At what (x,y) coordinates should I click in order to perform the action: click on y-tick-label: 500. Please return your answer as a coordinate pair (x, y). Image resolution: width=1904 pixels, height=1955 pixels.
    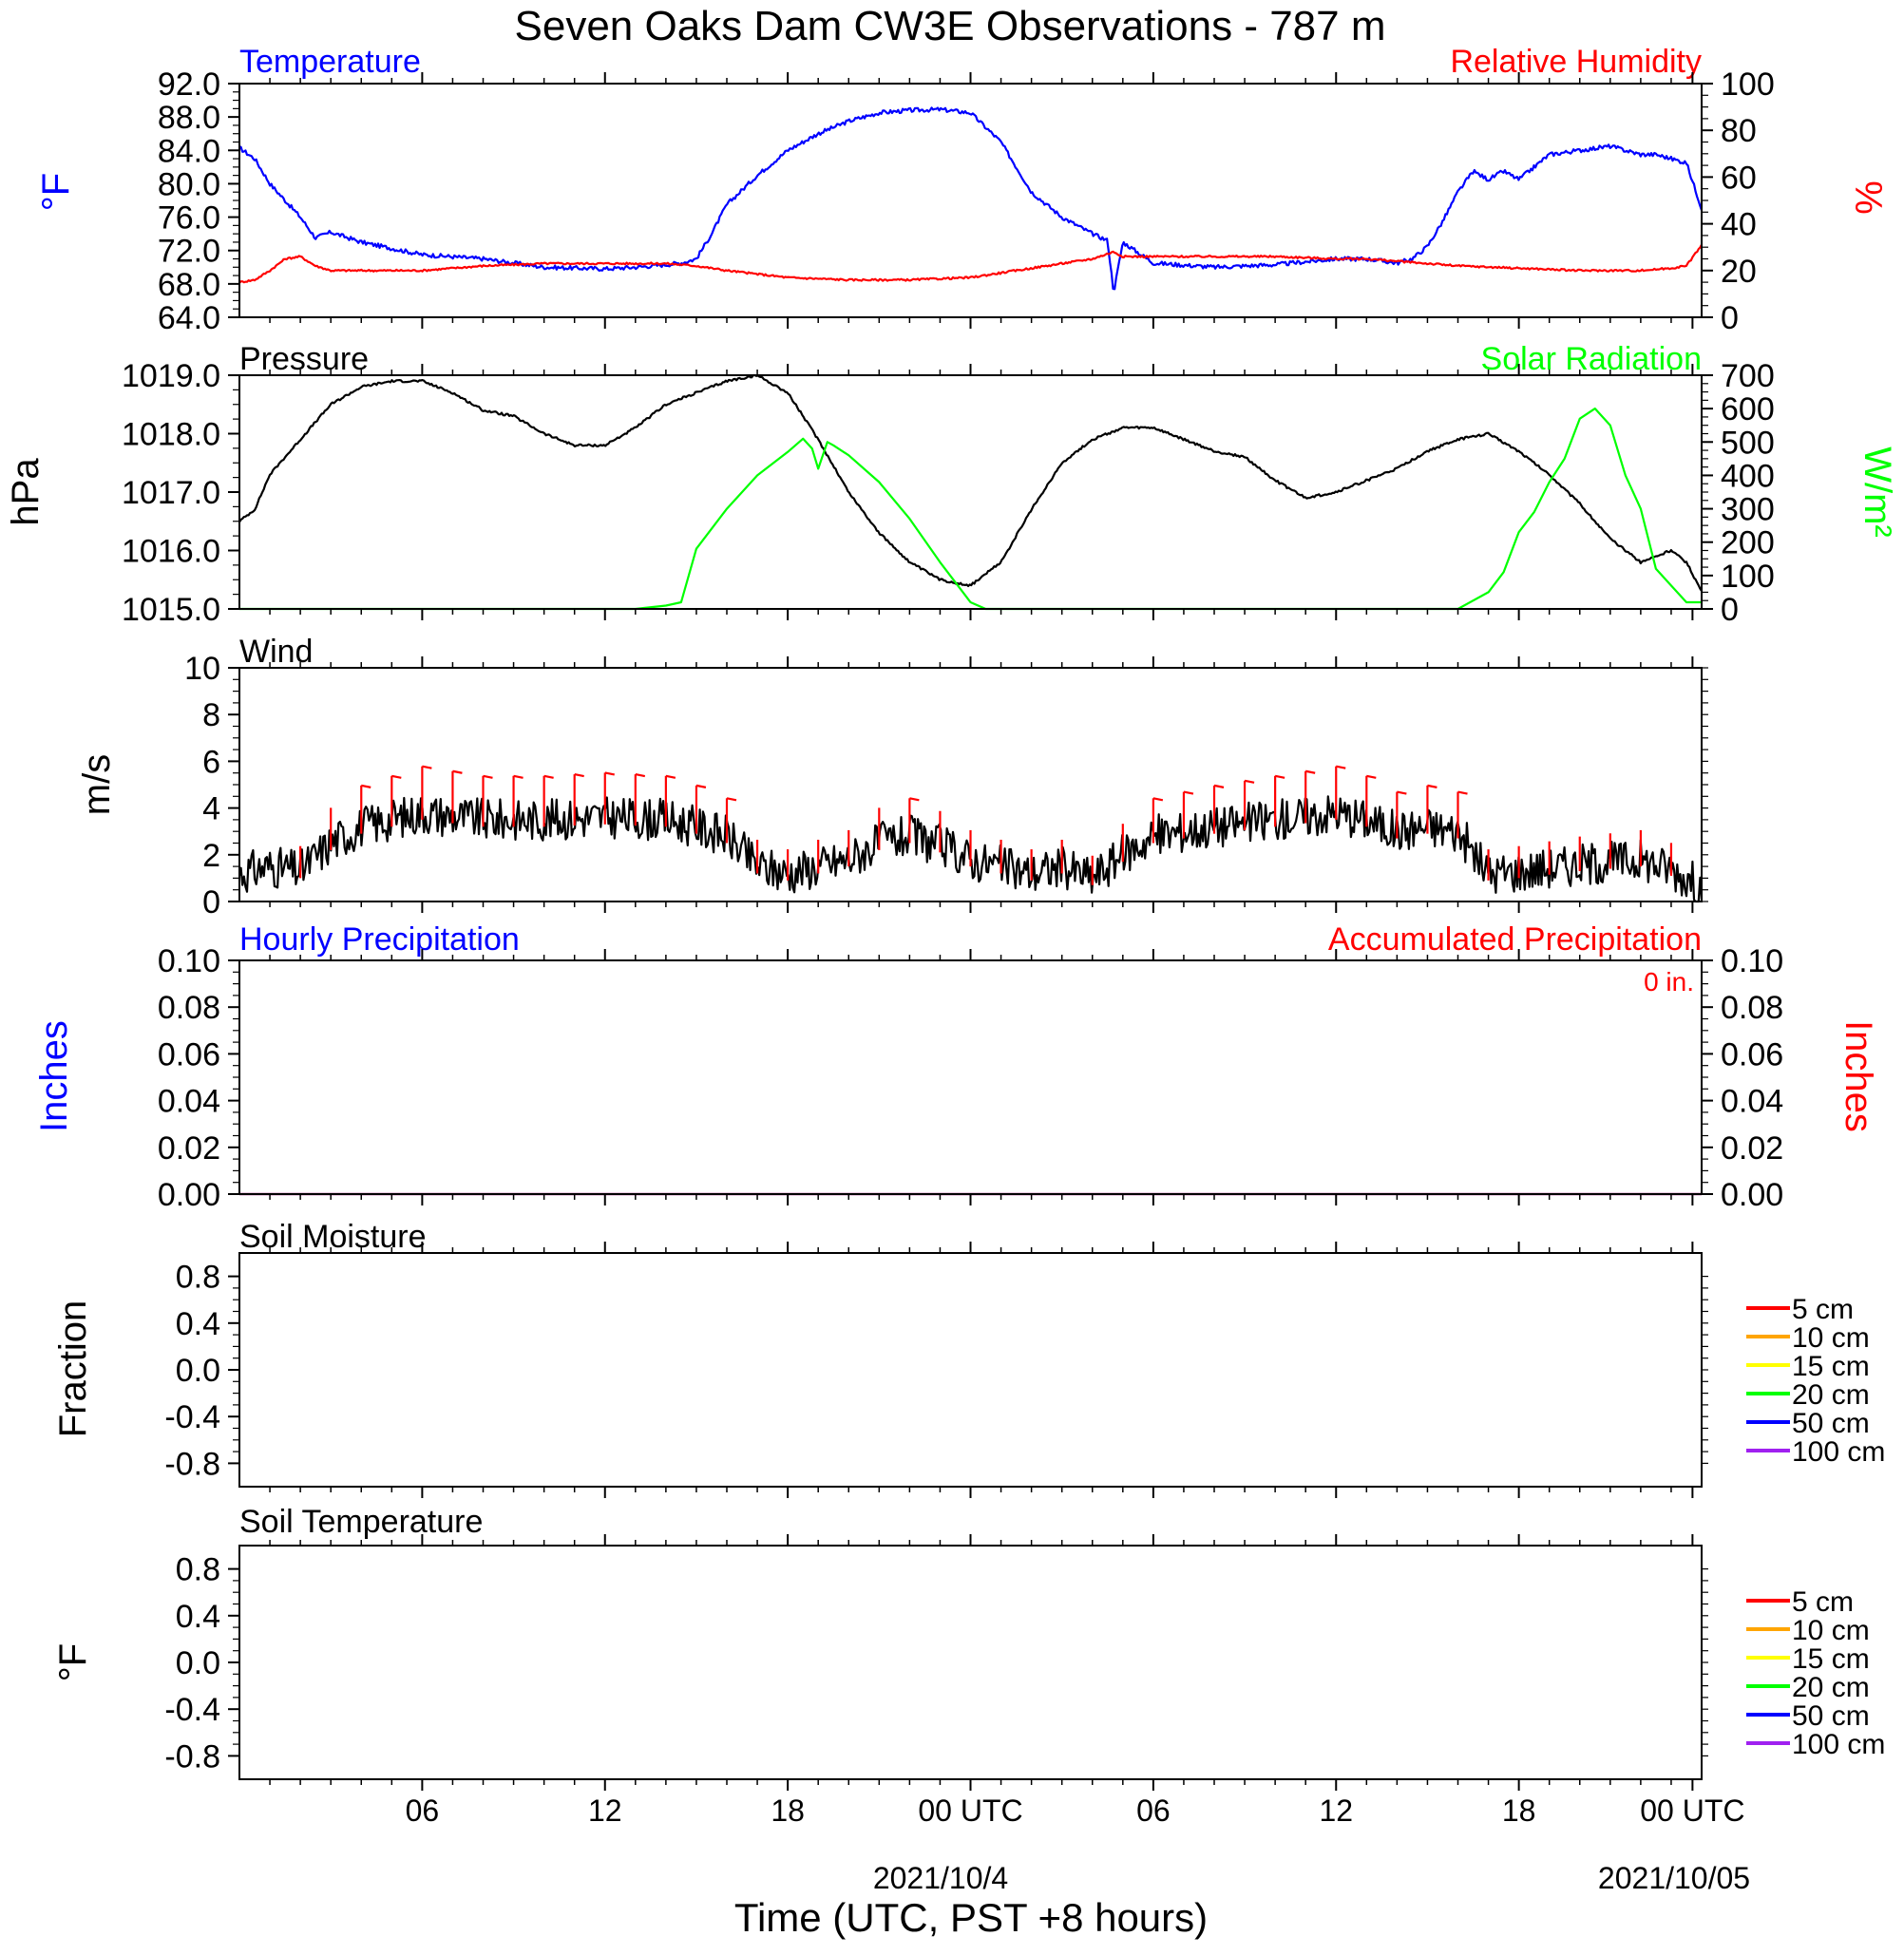
    Looking at the image, I should click on (1748, 443).